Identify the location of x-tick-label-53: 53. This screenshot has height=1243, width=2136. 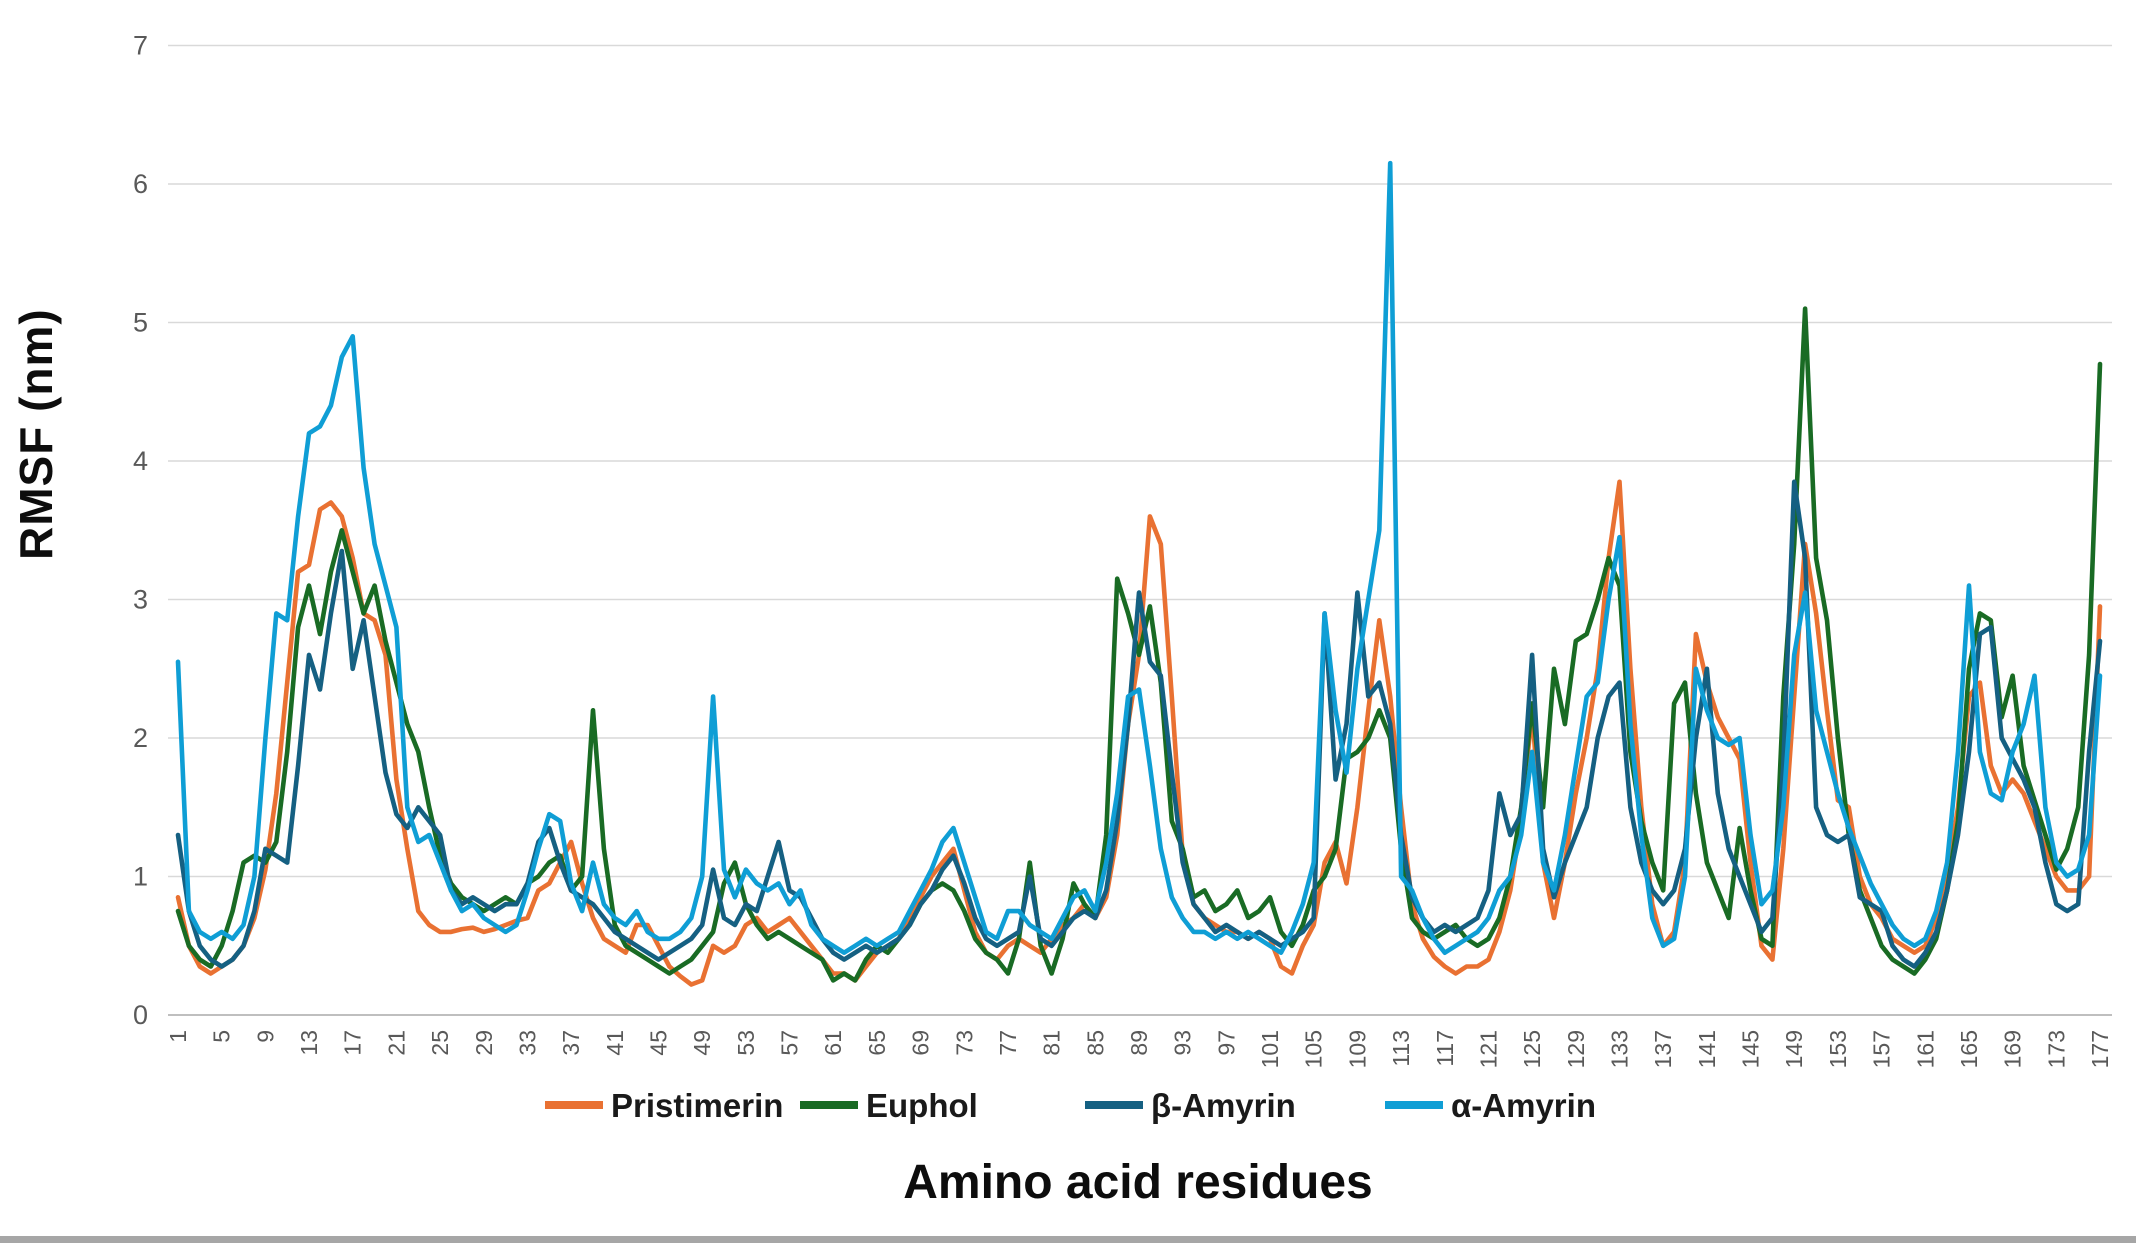
(746, 1043).